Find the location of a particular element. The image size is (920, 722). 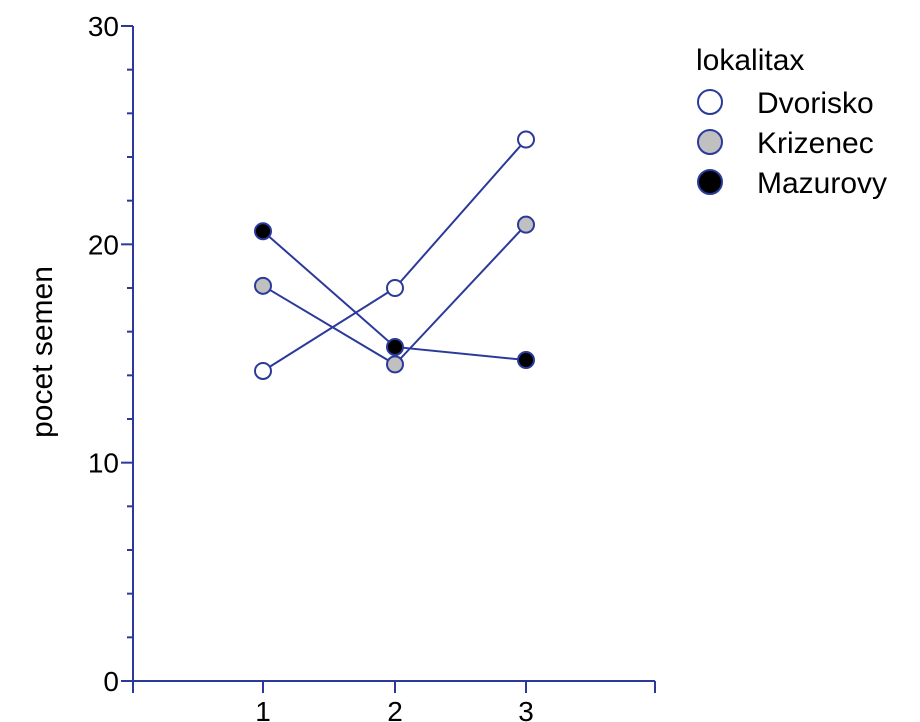

series-points is located at coordinates (394, 255).